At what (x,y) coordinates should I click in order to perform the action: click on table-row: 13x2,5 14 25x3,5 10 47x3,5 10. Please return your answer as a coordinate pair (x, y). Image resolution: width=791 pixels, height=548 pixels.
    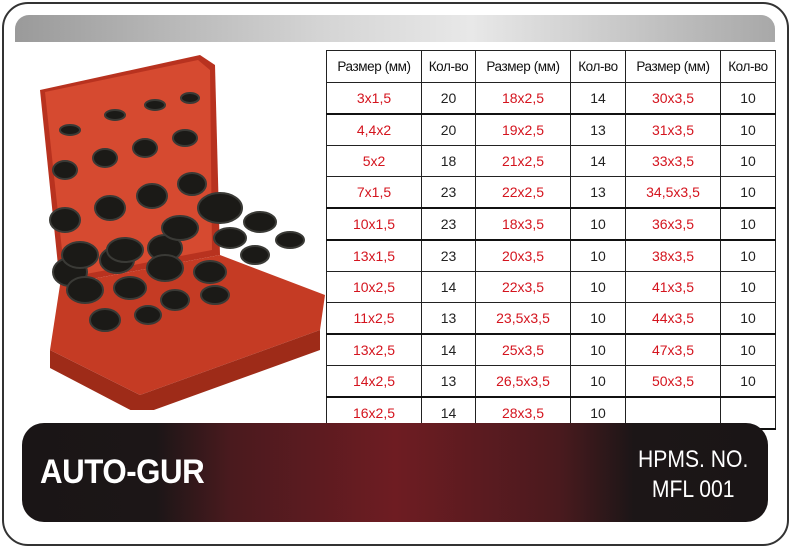
    Looking at the image, I should click on (551, 349).